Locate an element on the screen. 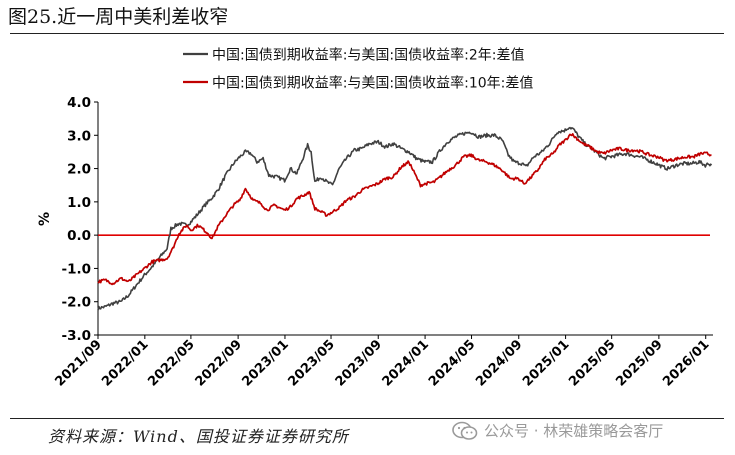 The width and height of the screenshot is (735, 455). source-note: 资料来源：Wind、国投证券证券研究所 is located at coordinates (198, 436).